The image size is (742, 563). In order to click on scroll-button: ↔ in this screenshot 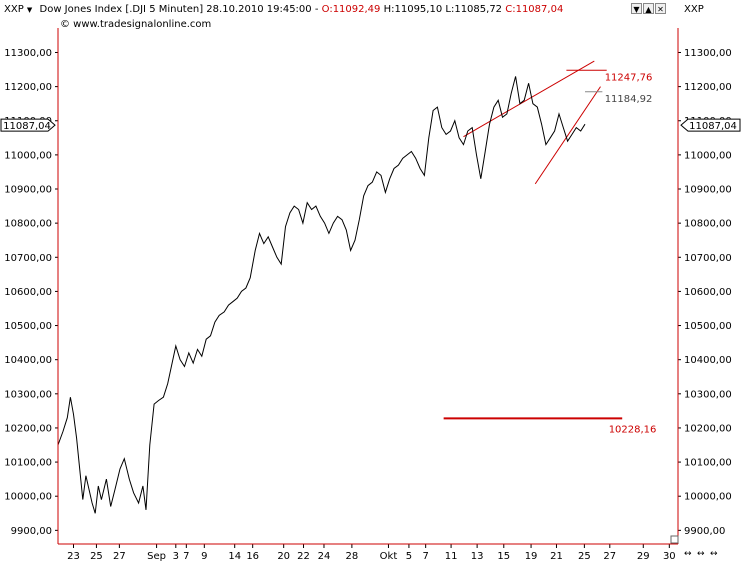, I will do `click(701, 554)`.